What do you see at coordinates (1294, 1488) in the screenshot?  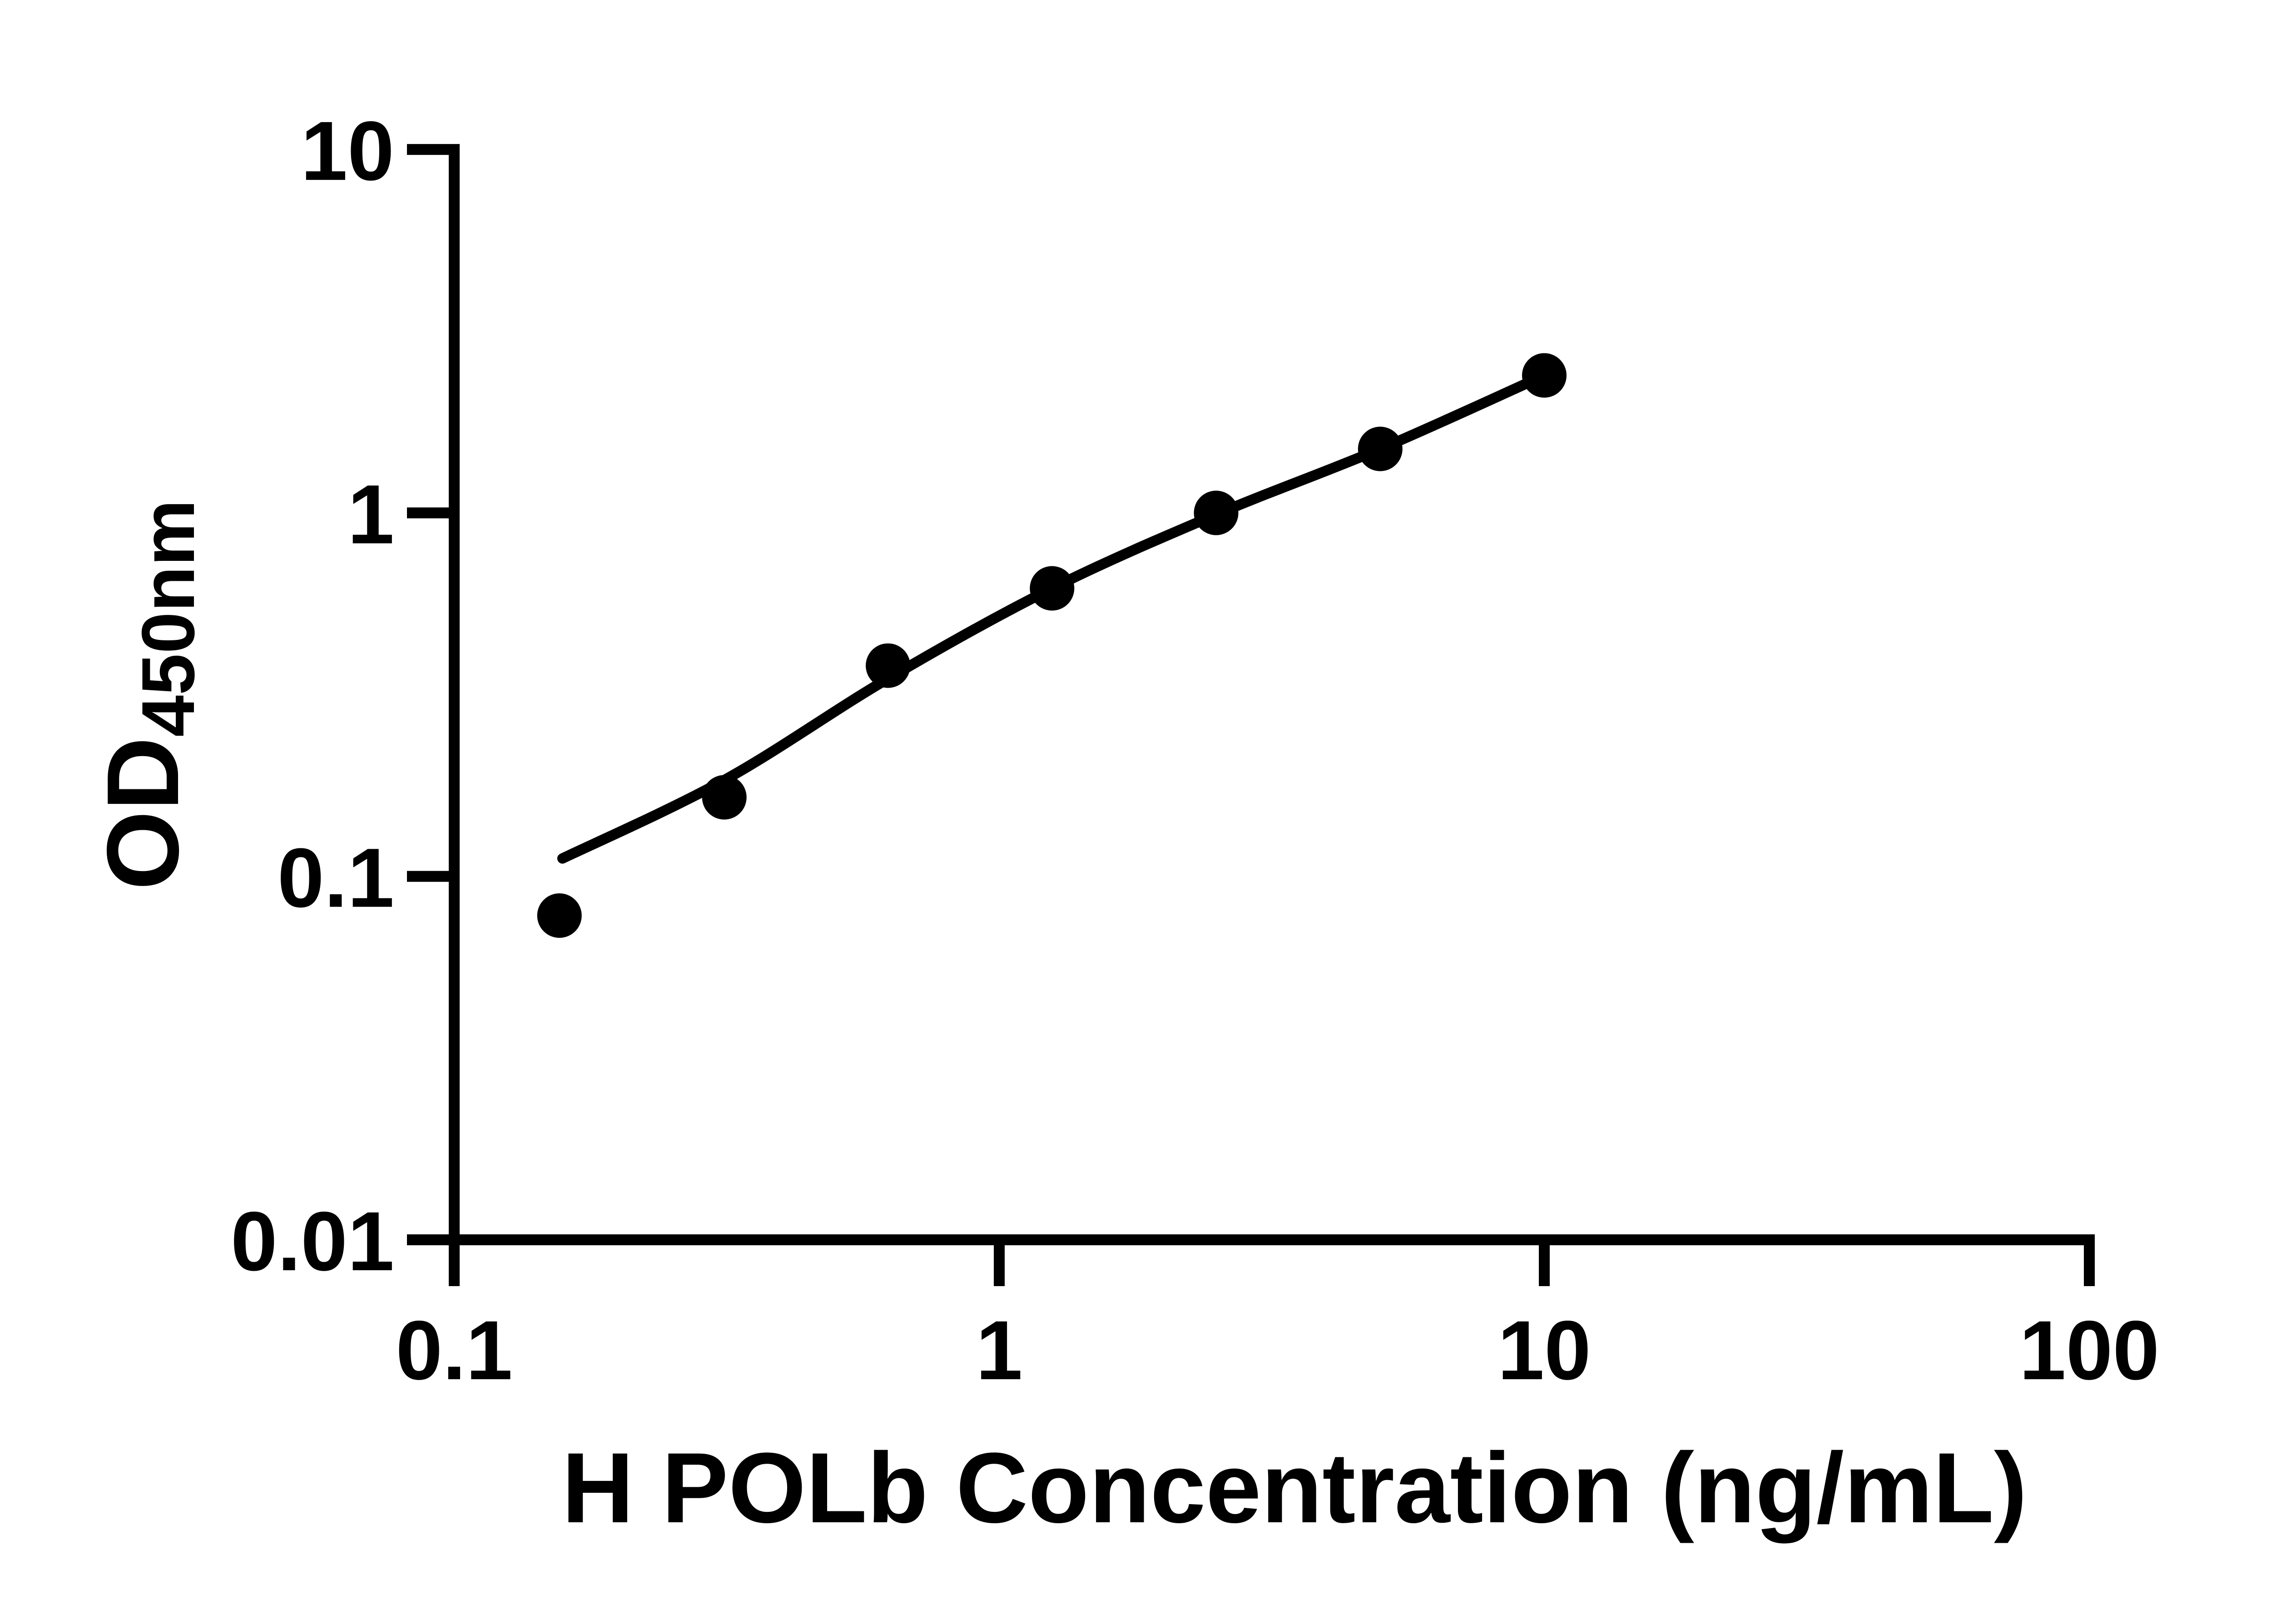 I see `x-axis-title: H POLb Concentration (ng/mL)` at bounding box center [1294, 1488].